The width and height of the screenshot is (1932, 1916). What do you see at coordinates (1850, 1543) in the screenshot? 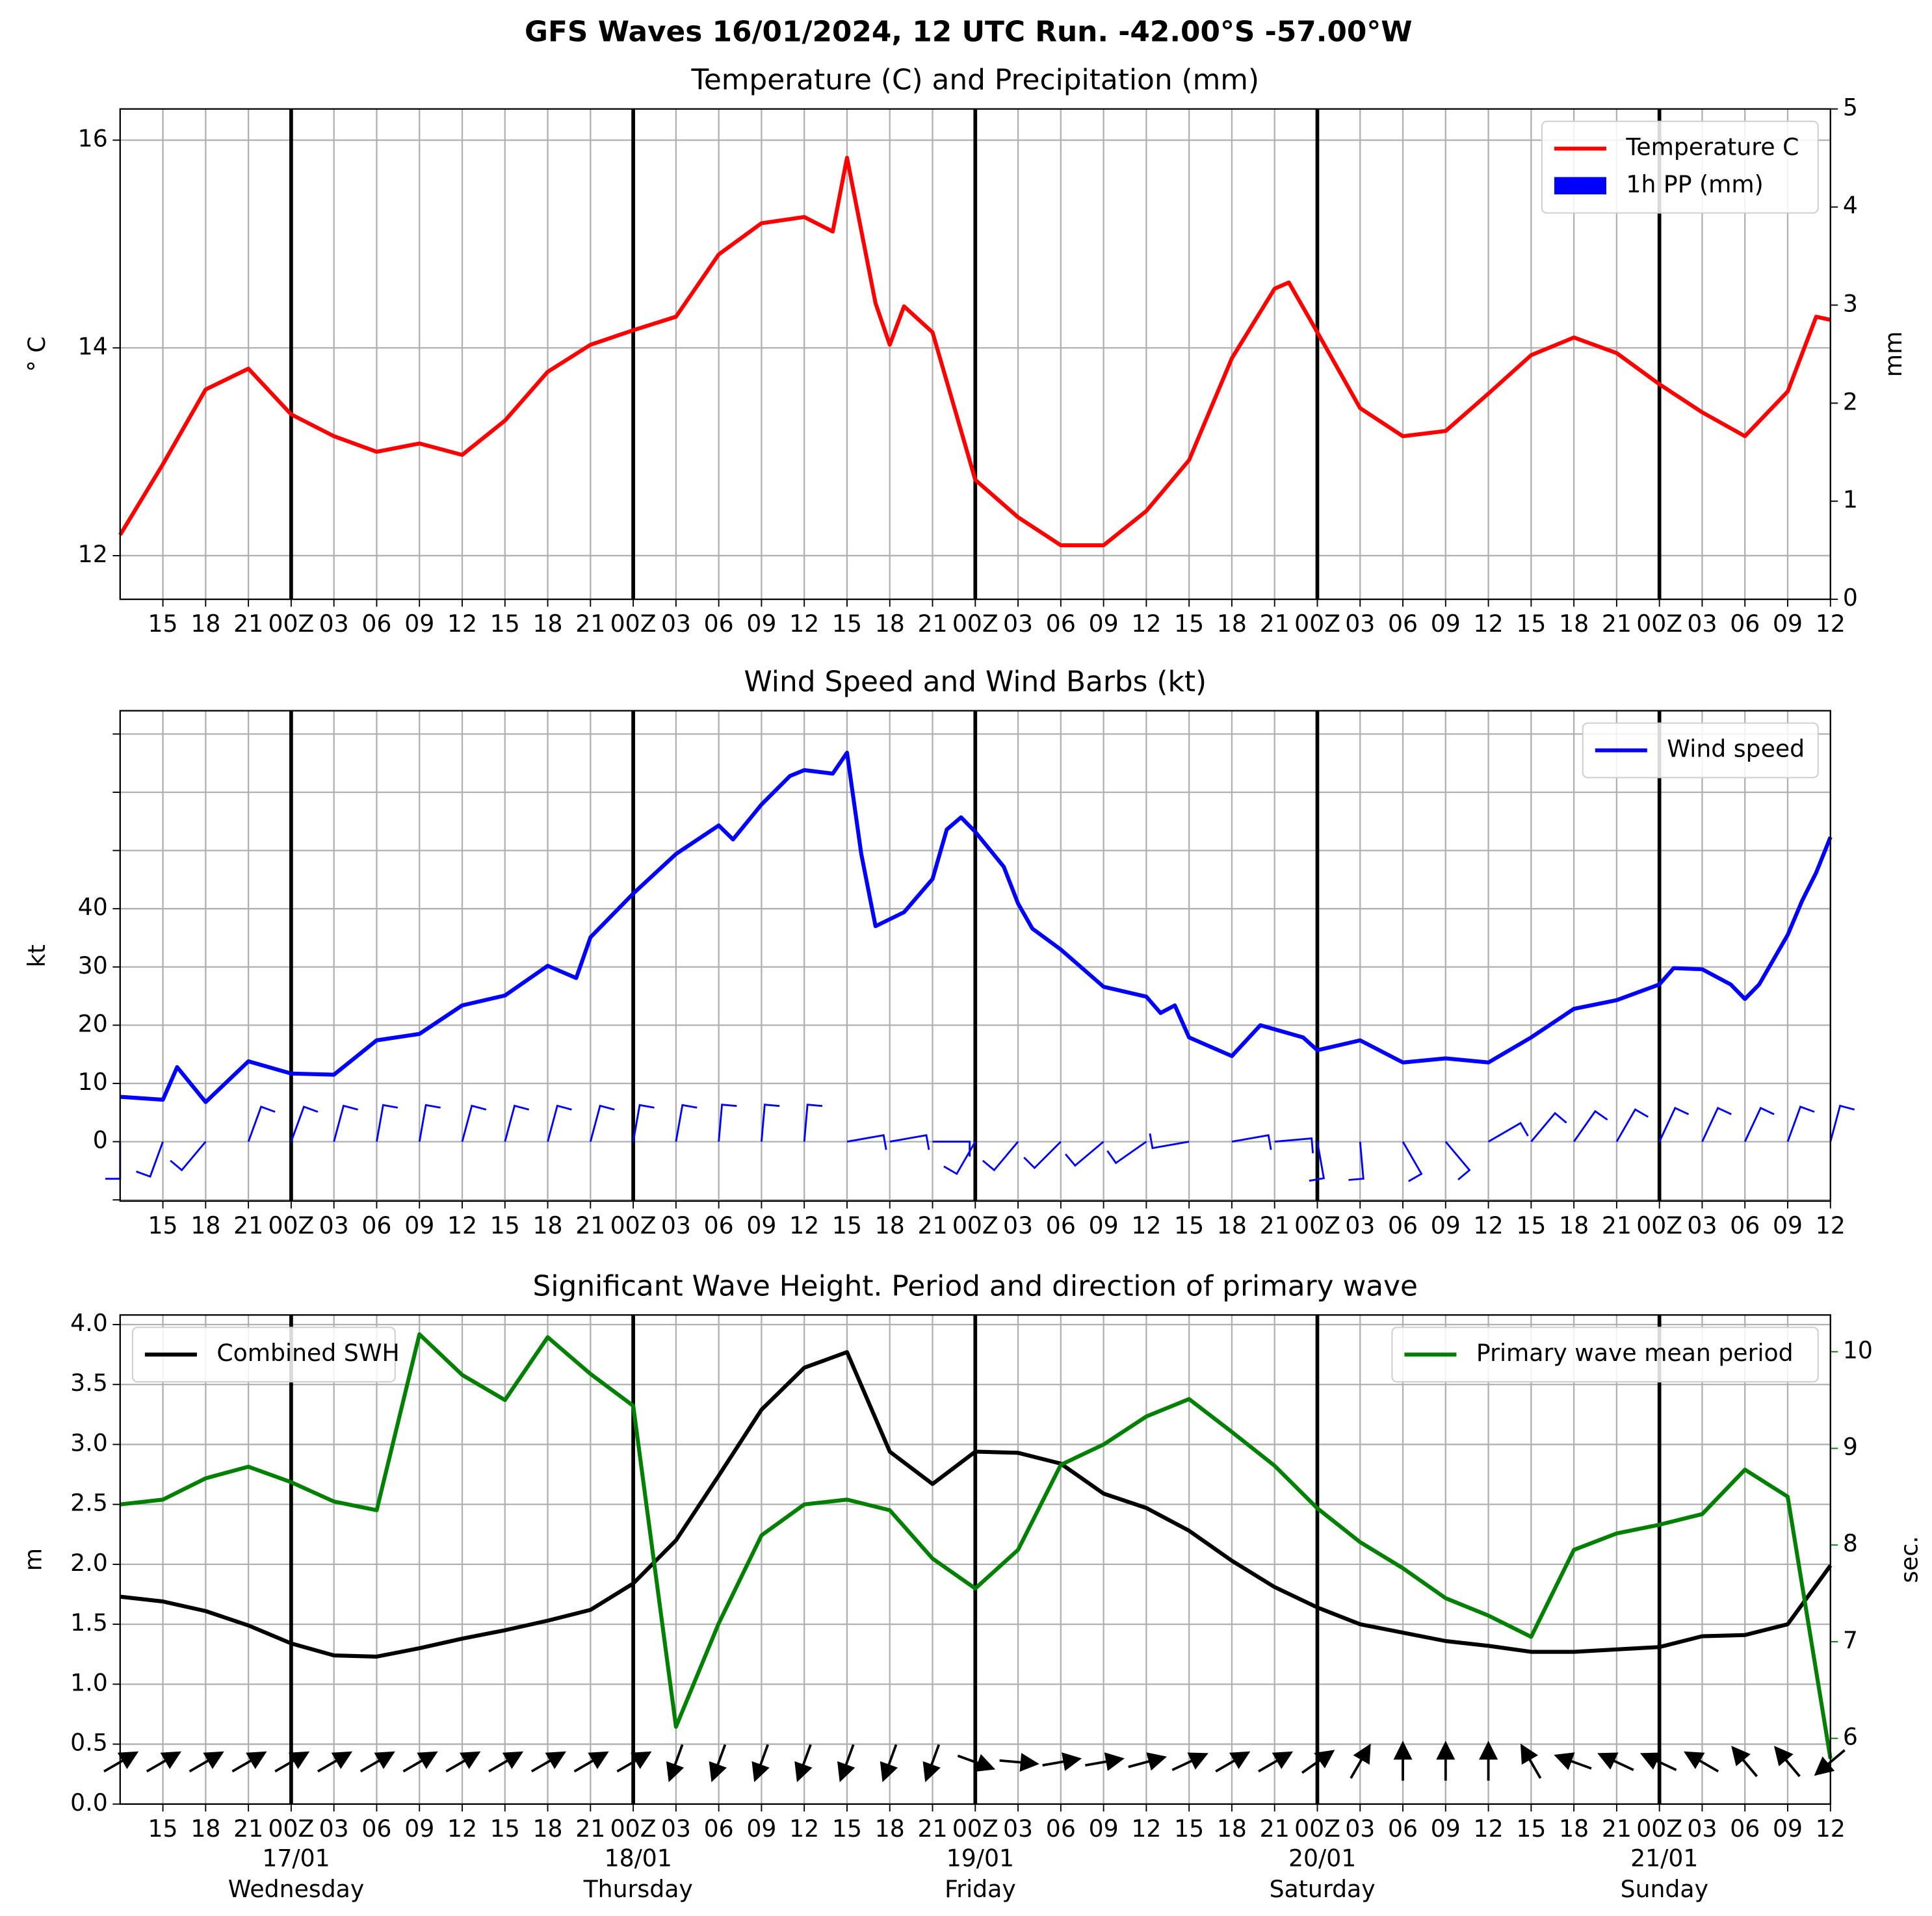
I see `y2-tick-label: 8` at bounding box center [1850, 1543].